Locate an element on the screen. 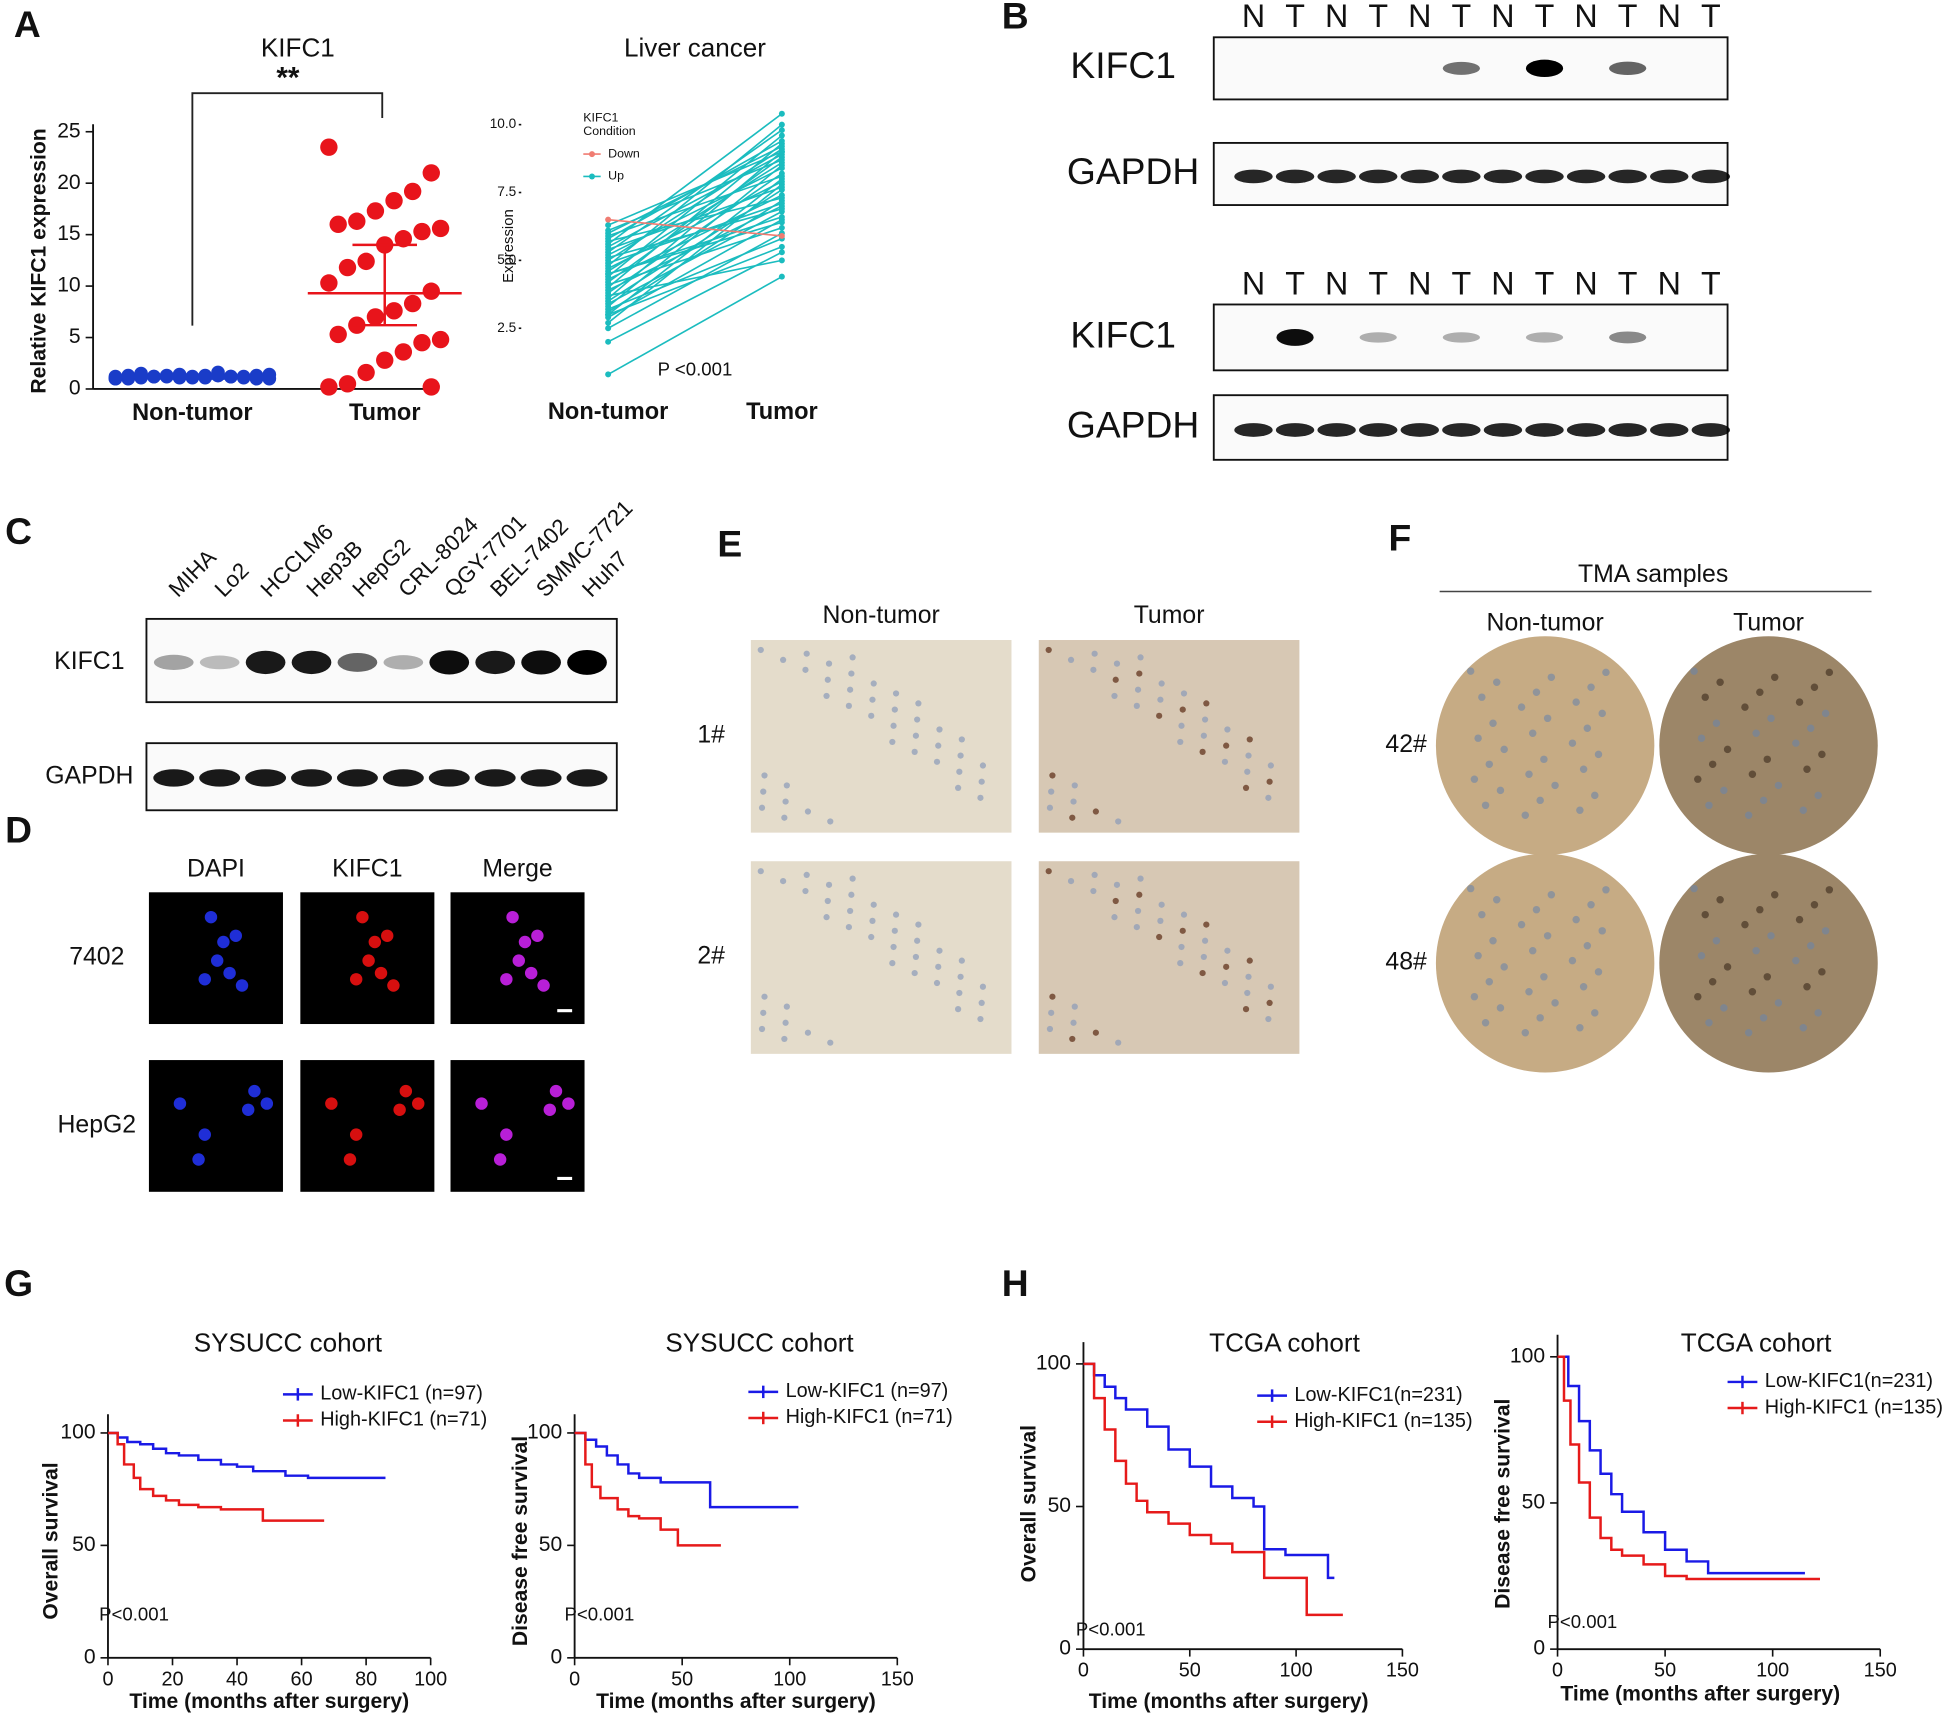  survival-curve is located at coordinates (216, 1476).